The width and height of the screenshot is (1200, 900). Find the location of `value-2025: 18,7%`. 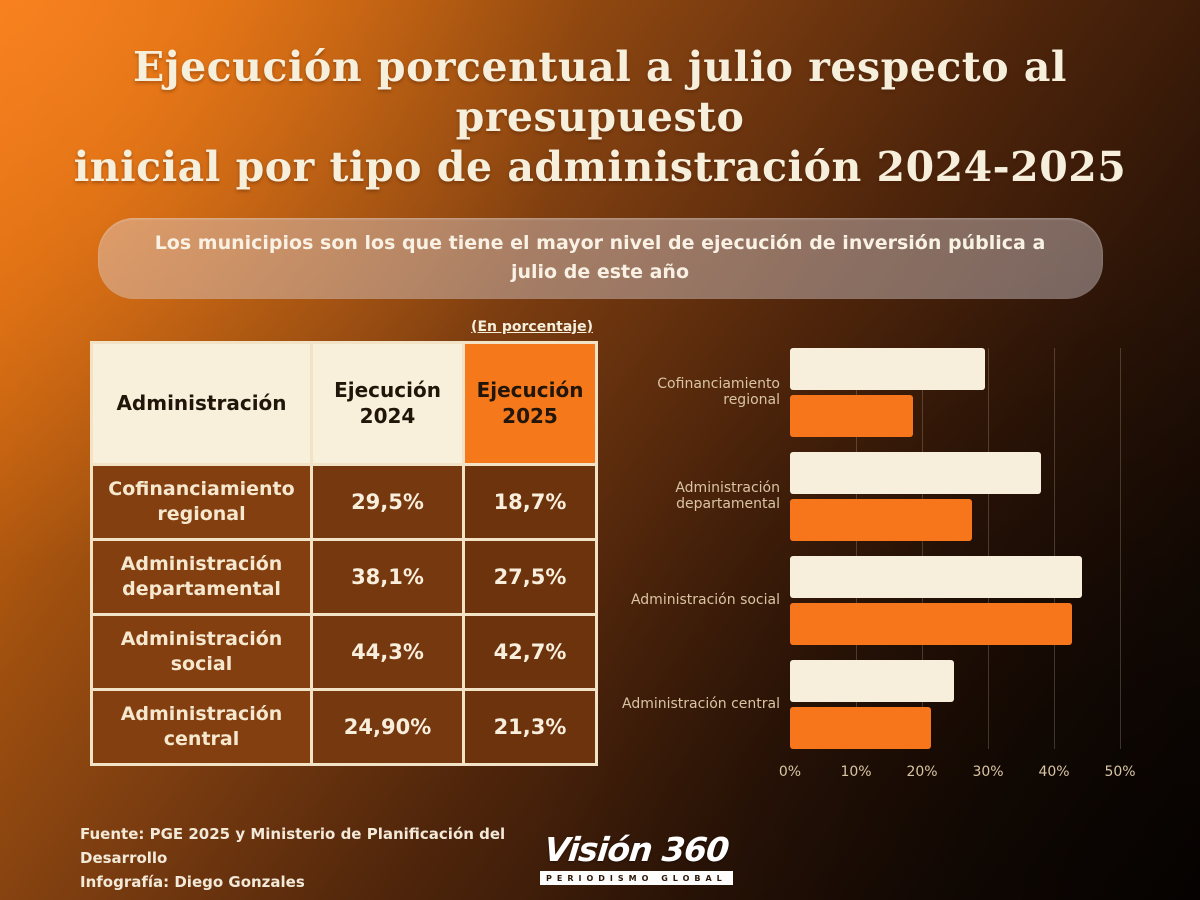

value-2025: 18,7% is located at coordinates (530, 501).